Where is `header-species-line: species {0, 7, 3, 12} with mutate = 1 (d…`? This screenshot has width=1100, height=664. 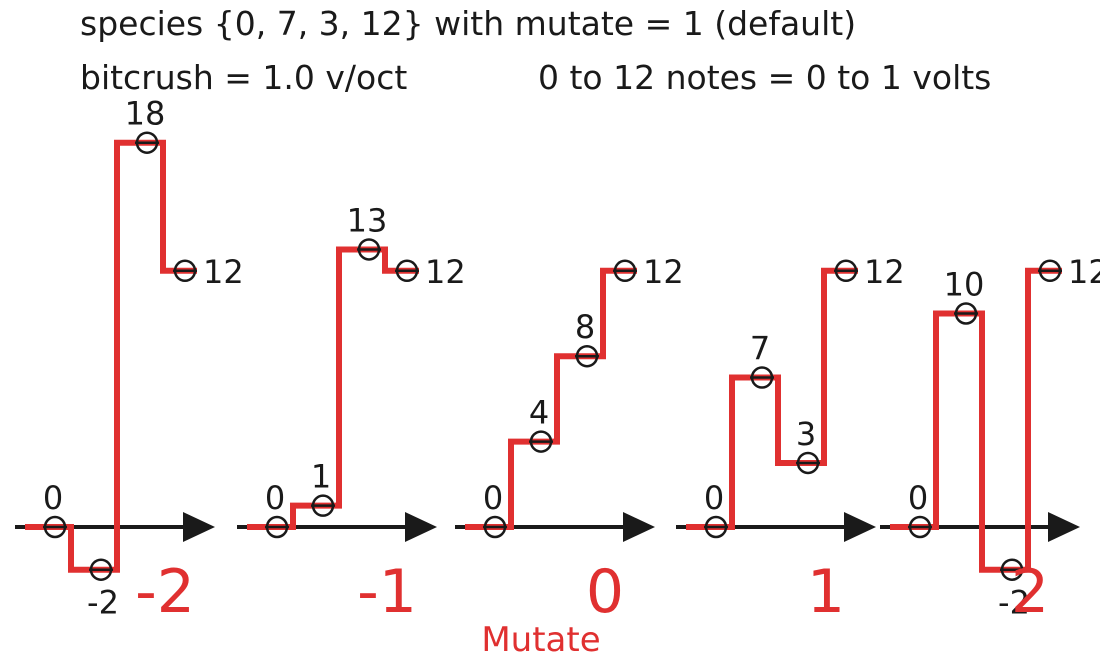 header-species-line: species {0, 7, 3, 12} with mutate = 1 (d… is located at coordinates (468, 23).